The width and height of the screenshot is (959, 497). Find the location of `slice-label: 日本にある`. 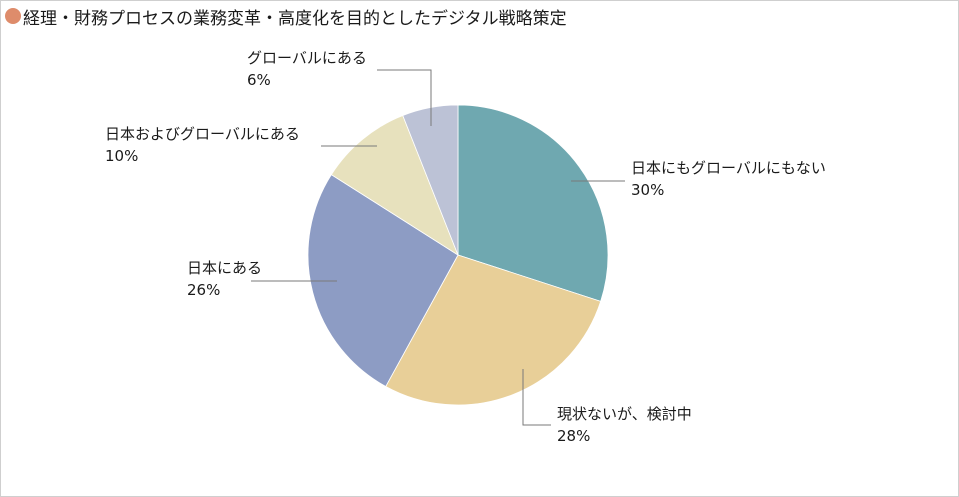

slice-label: 日本にある is located at coordinates (224, 268).